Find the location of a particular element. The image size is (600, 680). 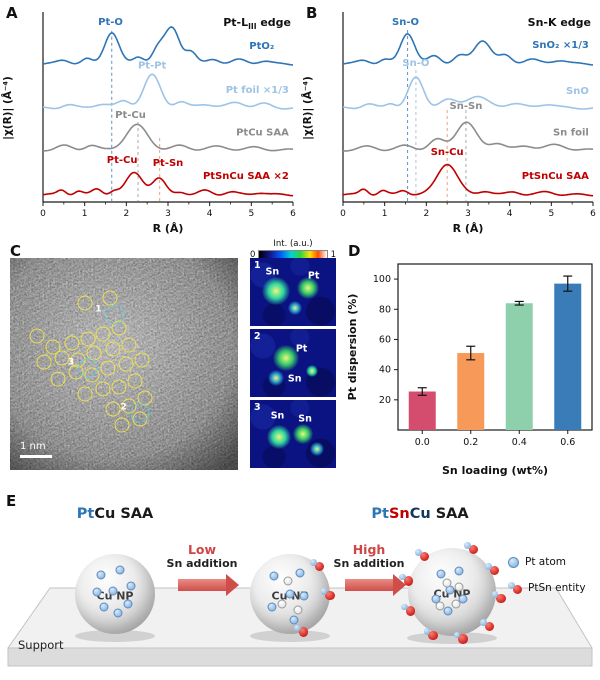

title-segment: Pt is located at coordinates (380, 514).